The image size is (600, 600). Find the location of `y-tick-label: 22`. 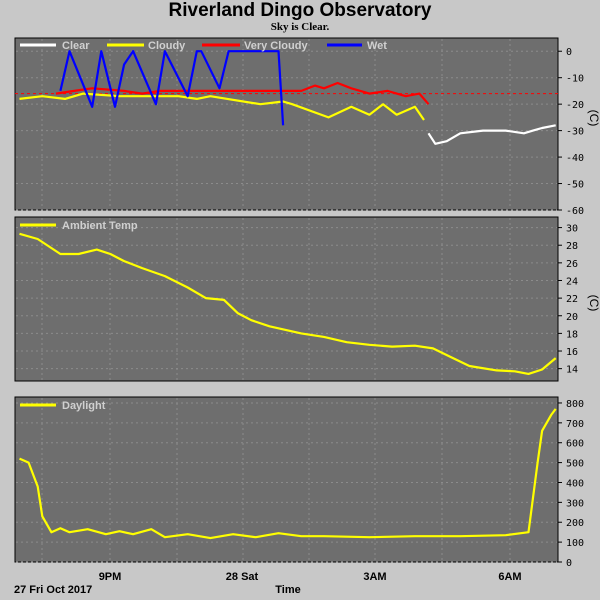

y-tick-label: 22 is located at coordinates (572, 299).